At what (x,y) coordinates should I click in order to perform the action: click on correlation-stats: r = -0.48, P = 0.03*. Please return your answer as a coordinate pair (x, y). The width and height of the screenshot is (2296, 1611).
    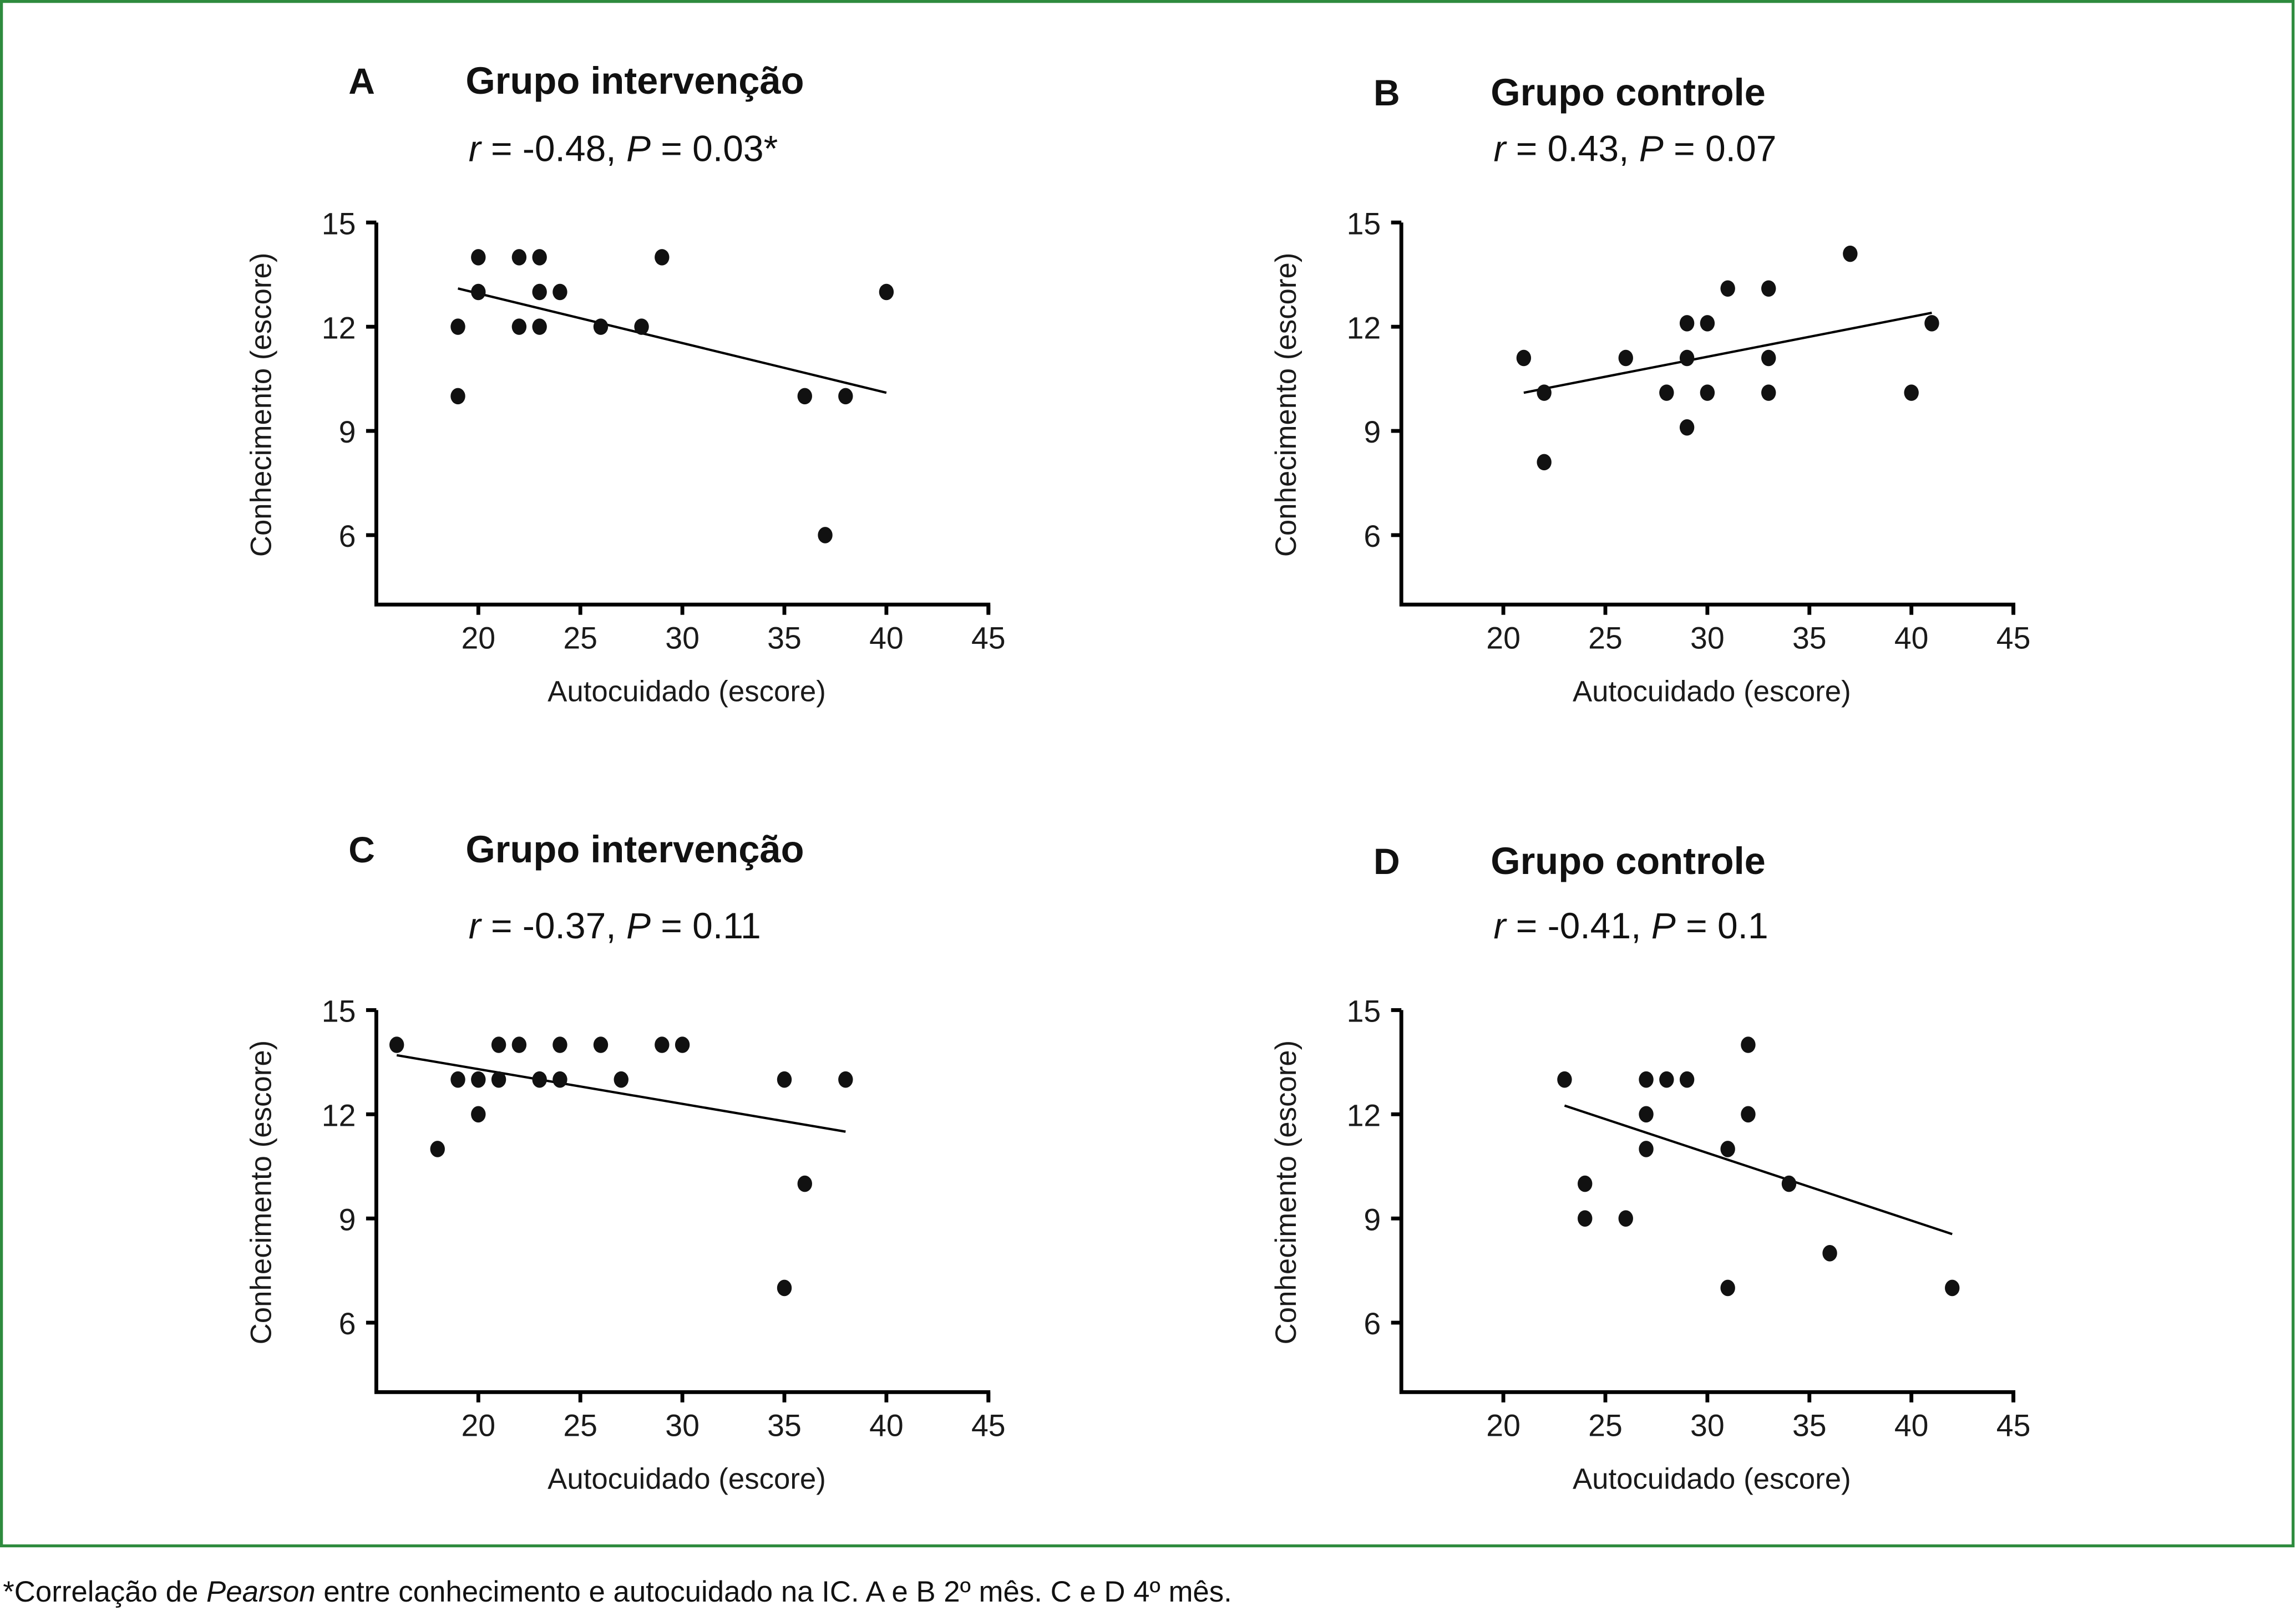
    Looking at the image, I should click on (623, 148).